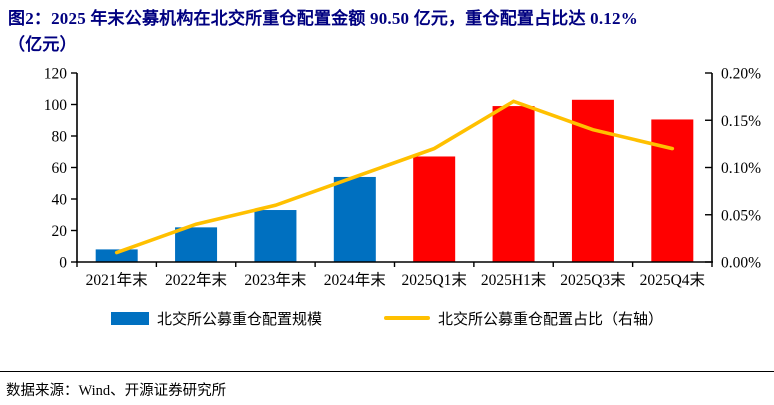  Describe the element at coordinates (129, 318) in the screenshot. I see `bar-series-swatch-icon` at that location.